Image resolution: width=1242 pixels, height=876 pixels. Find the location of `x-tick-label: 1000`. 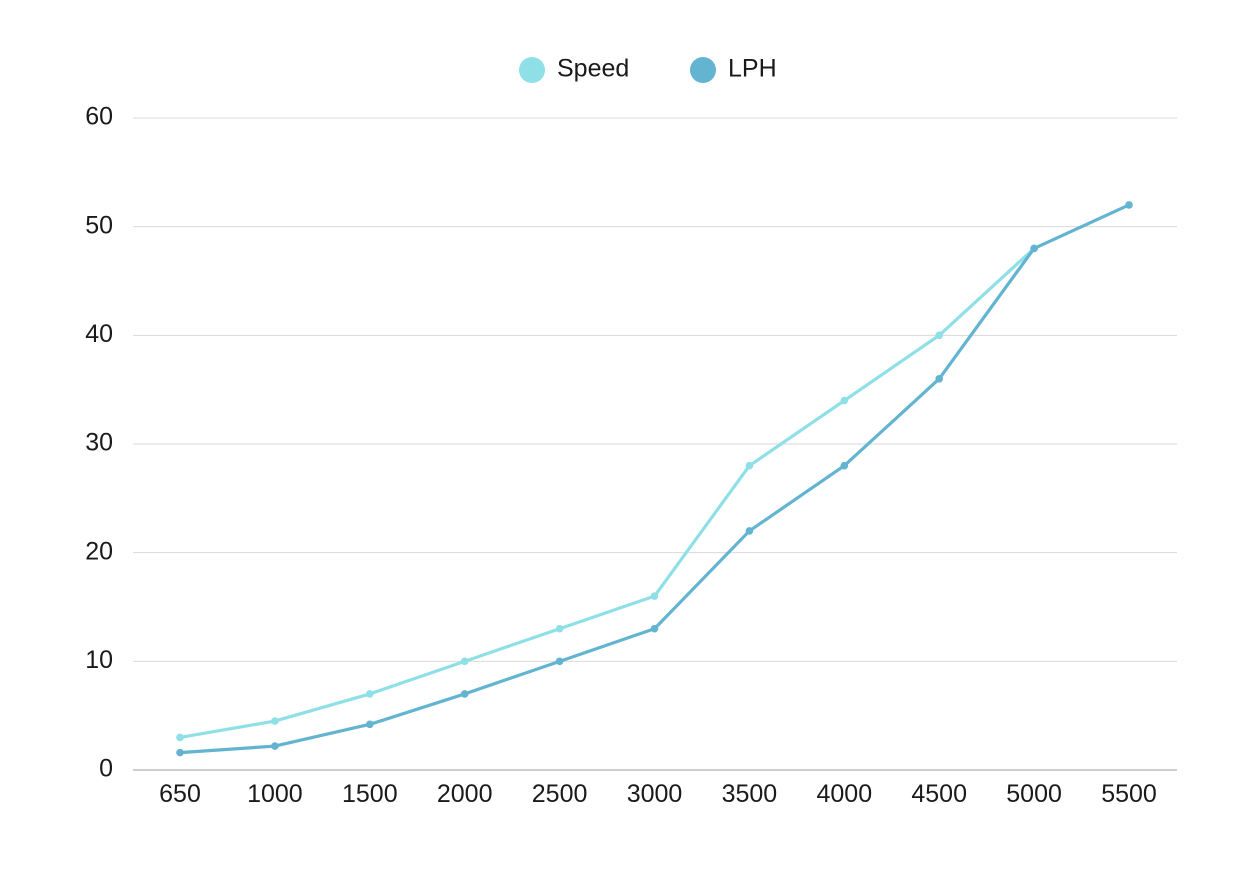

x-tick-label: 1000 is located at coordinates (275, 794).